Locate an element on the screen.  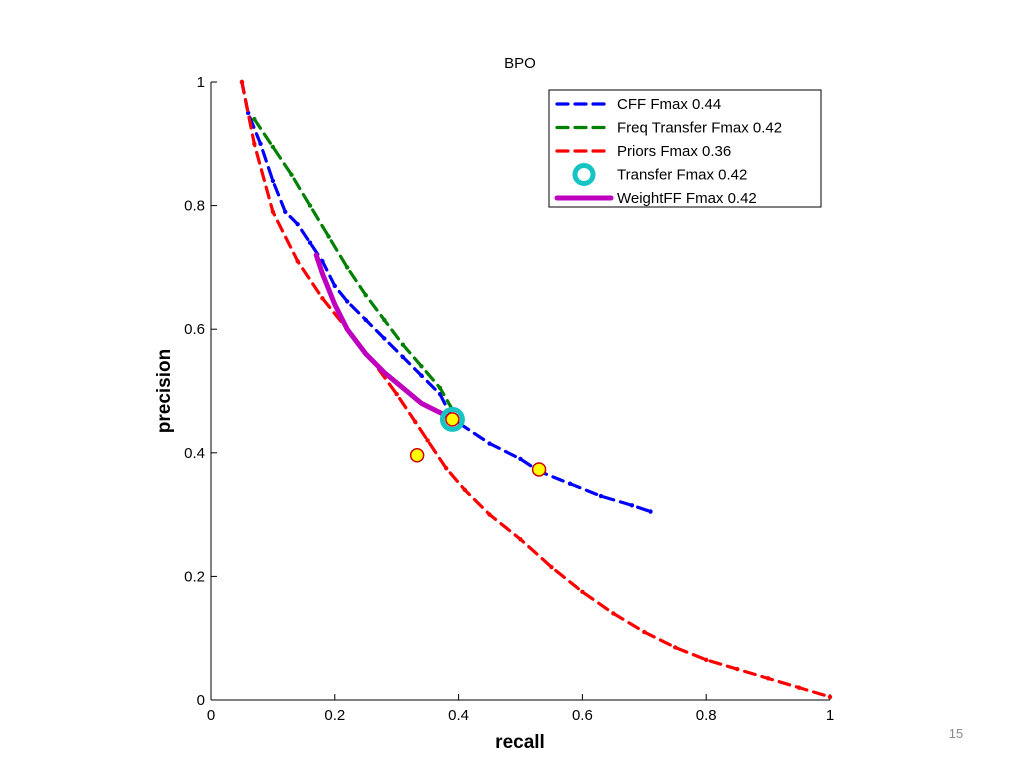
y-tick-label: 0 is located at coordinates (201, 700).